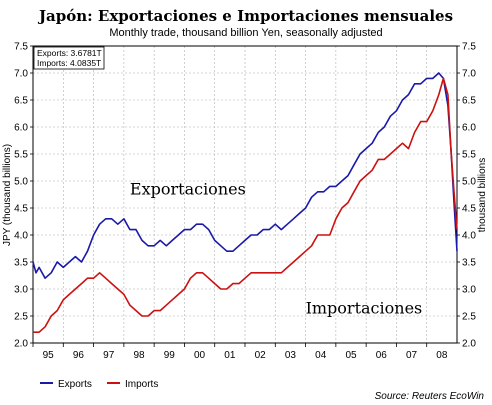  I want to click on value-box-frame, so click(69, 58).